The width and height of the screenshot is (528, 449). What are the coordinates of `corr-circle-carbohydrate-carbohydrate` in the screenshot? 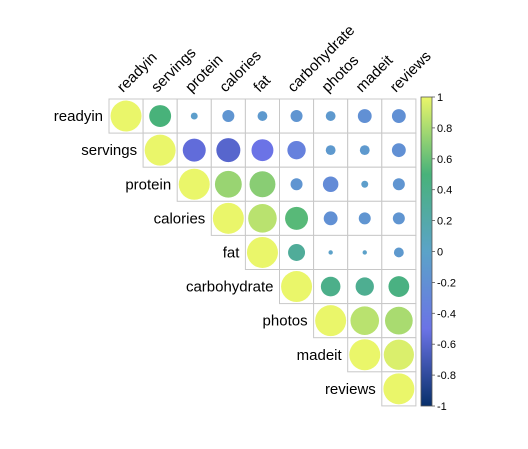 It's located at (297, 287).